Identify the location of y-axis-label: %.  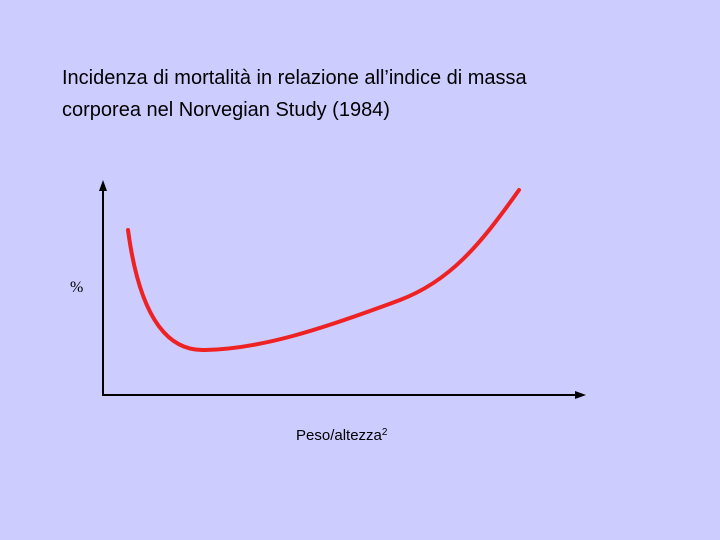
(76, 287).